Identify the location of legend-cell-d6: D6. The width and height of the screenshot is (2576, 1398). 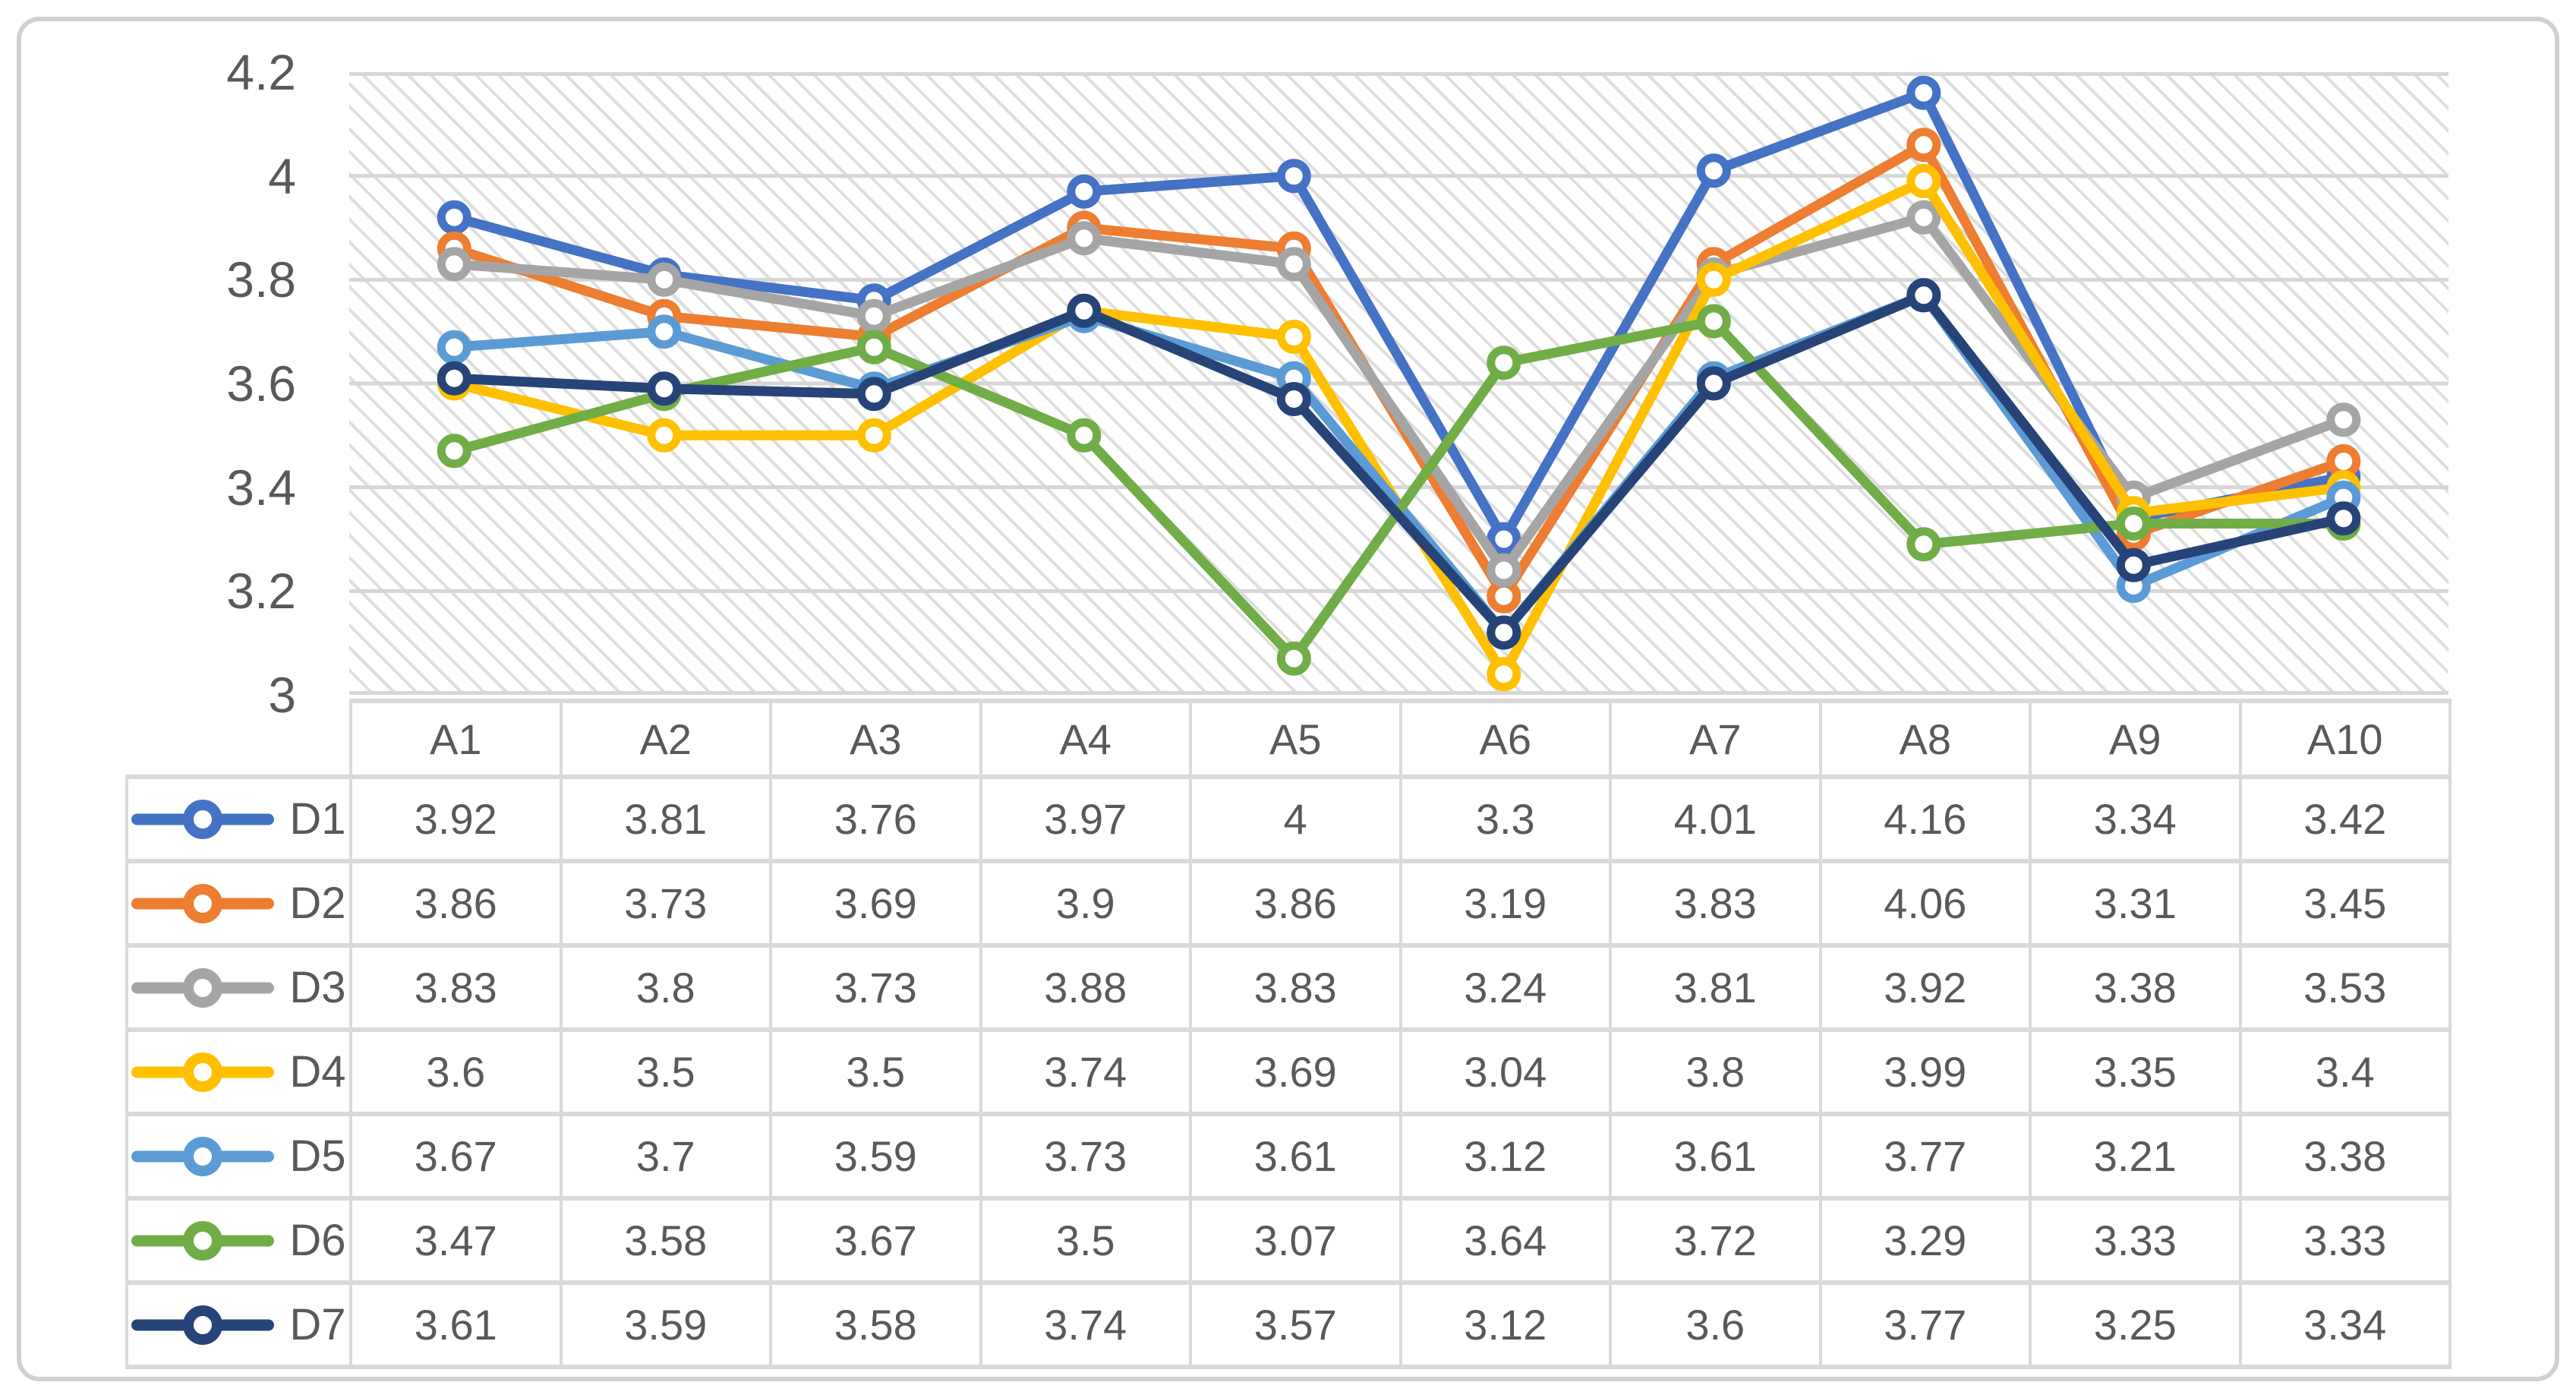
(238, 1240).